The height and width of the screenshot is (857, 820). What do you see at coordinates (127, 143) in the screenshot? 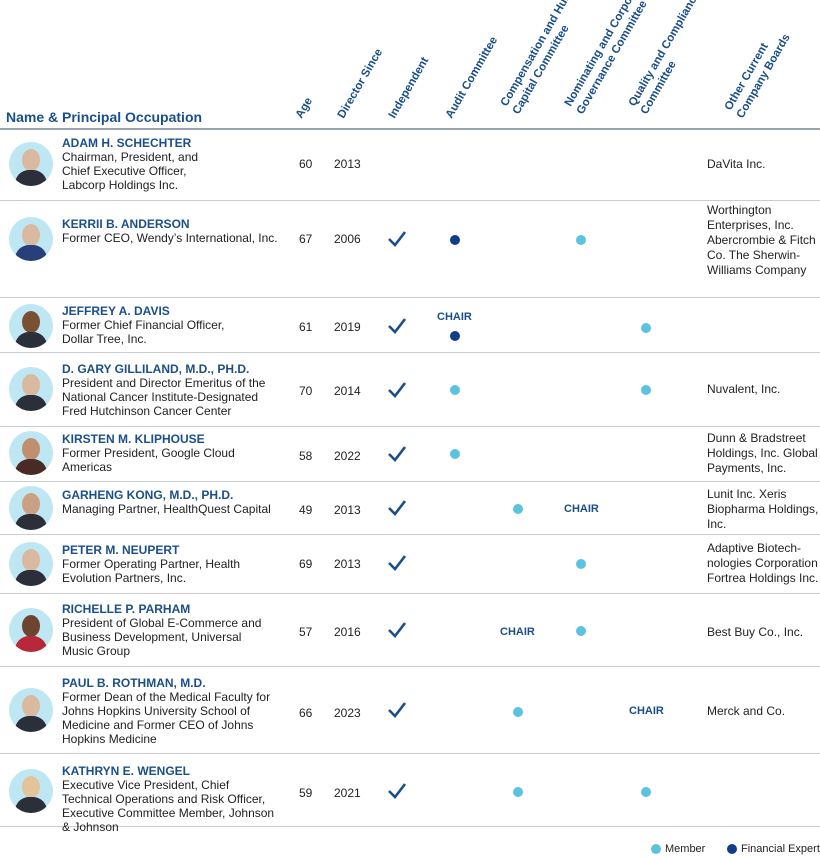
I see `director-name: ADAM H. SCHECHTER` at bounding box center [127, 143].